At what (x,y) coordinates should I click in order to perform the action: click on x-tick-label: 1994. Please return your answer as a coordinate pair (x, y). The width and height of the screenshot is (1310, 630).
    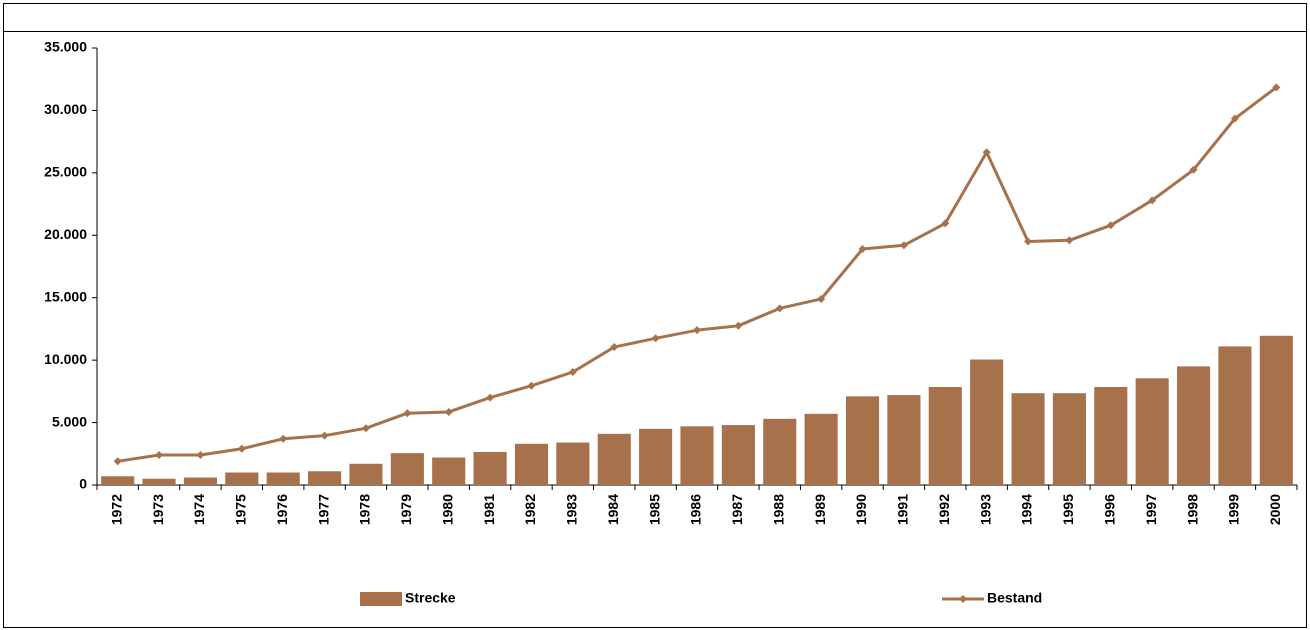
    Looking at the image, I should click on (1027, 509).